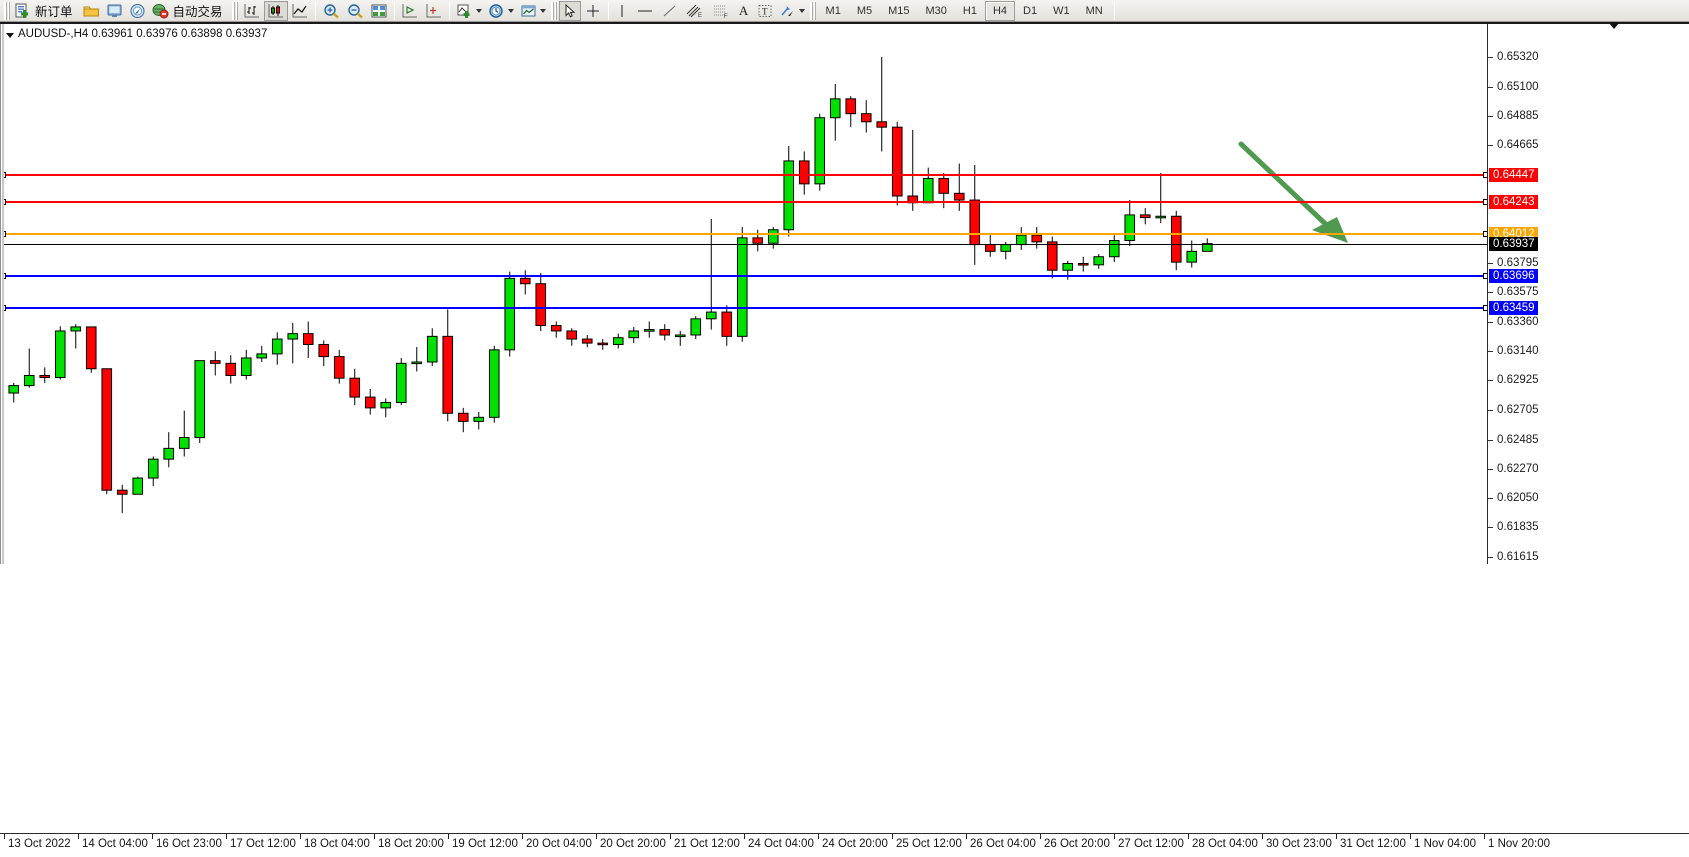 This screenshot has height=857, width=1689. I want to click on timeframe-h4-button: H4, so click(1000, 10).